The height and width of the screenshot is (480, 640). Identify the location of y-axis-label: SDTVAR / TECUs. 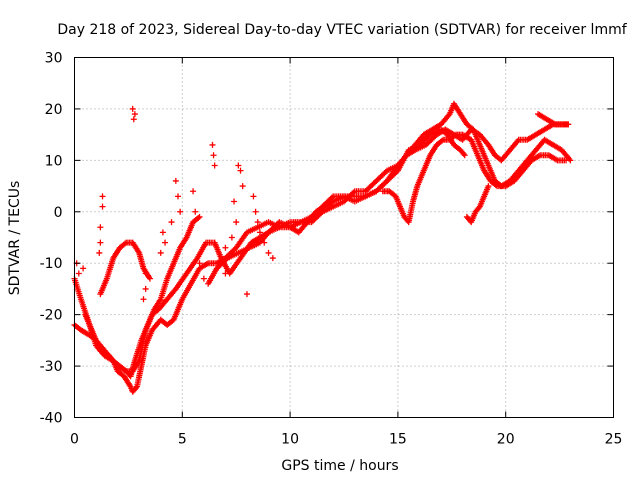
(15, 238).